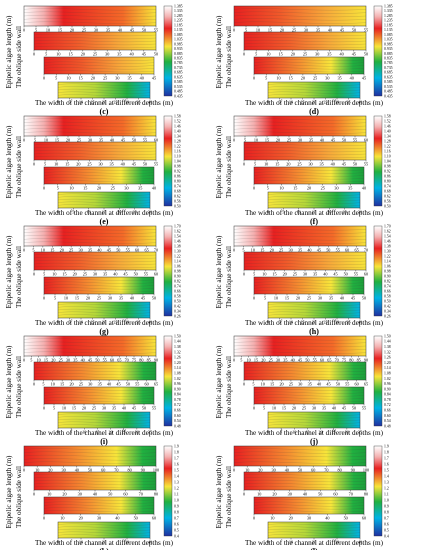 This screenshot has height=550, width=422. What do you see at coordinates (387, 156) in the screenshot?
I see `colorbar-tick-label: 1.10` at bounding box center [387, 156].